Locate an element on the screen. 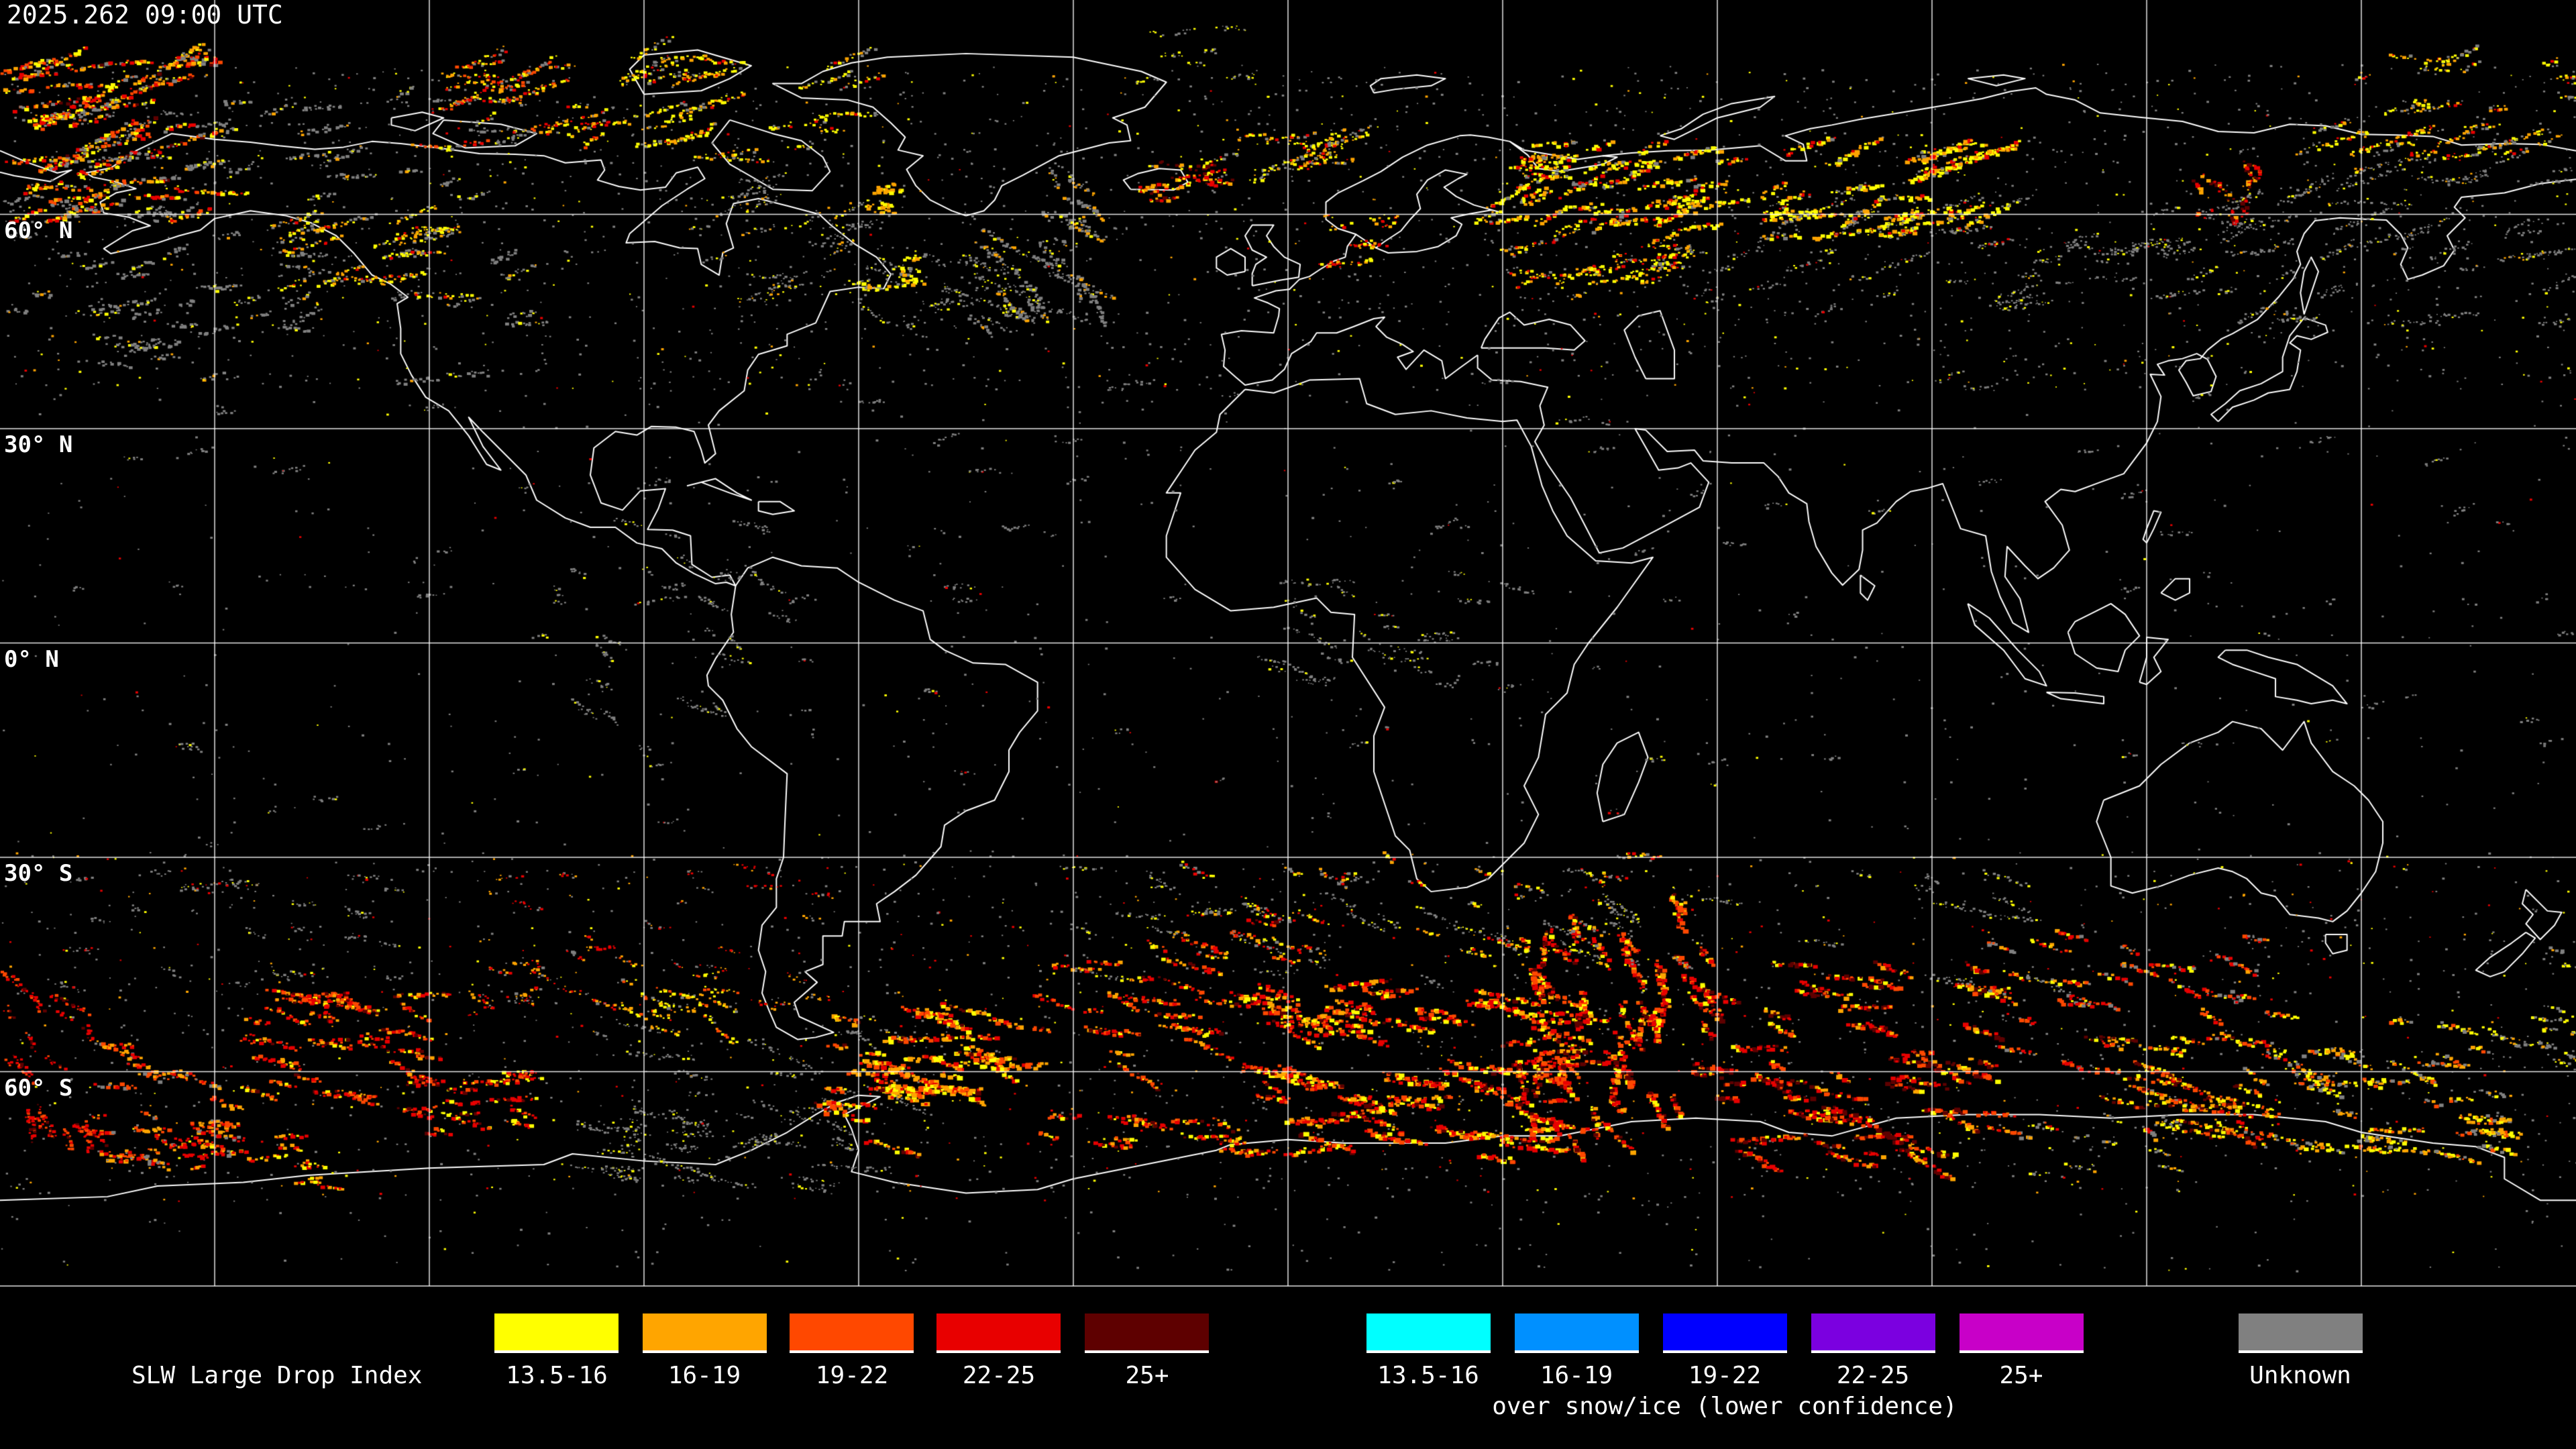 The image size is (2576, 1449). latitude-label: 0° N is located at coordinates (31, 659).